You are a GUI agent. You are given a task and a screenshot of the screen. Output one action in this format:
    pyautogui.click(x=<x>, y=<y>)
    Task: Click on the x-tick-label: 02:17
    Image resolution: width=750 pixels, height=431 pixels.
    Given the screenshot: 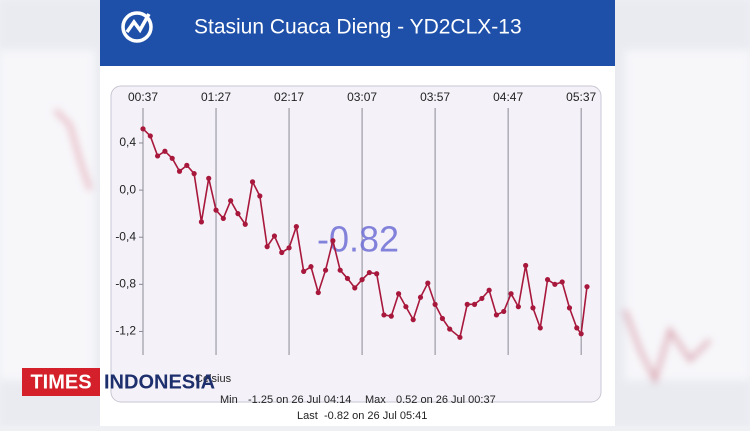 What is the action you would take?
    pyautogui.click(x=289, y=97)
    